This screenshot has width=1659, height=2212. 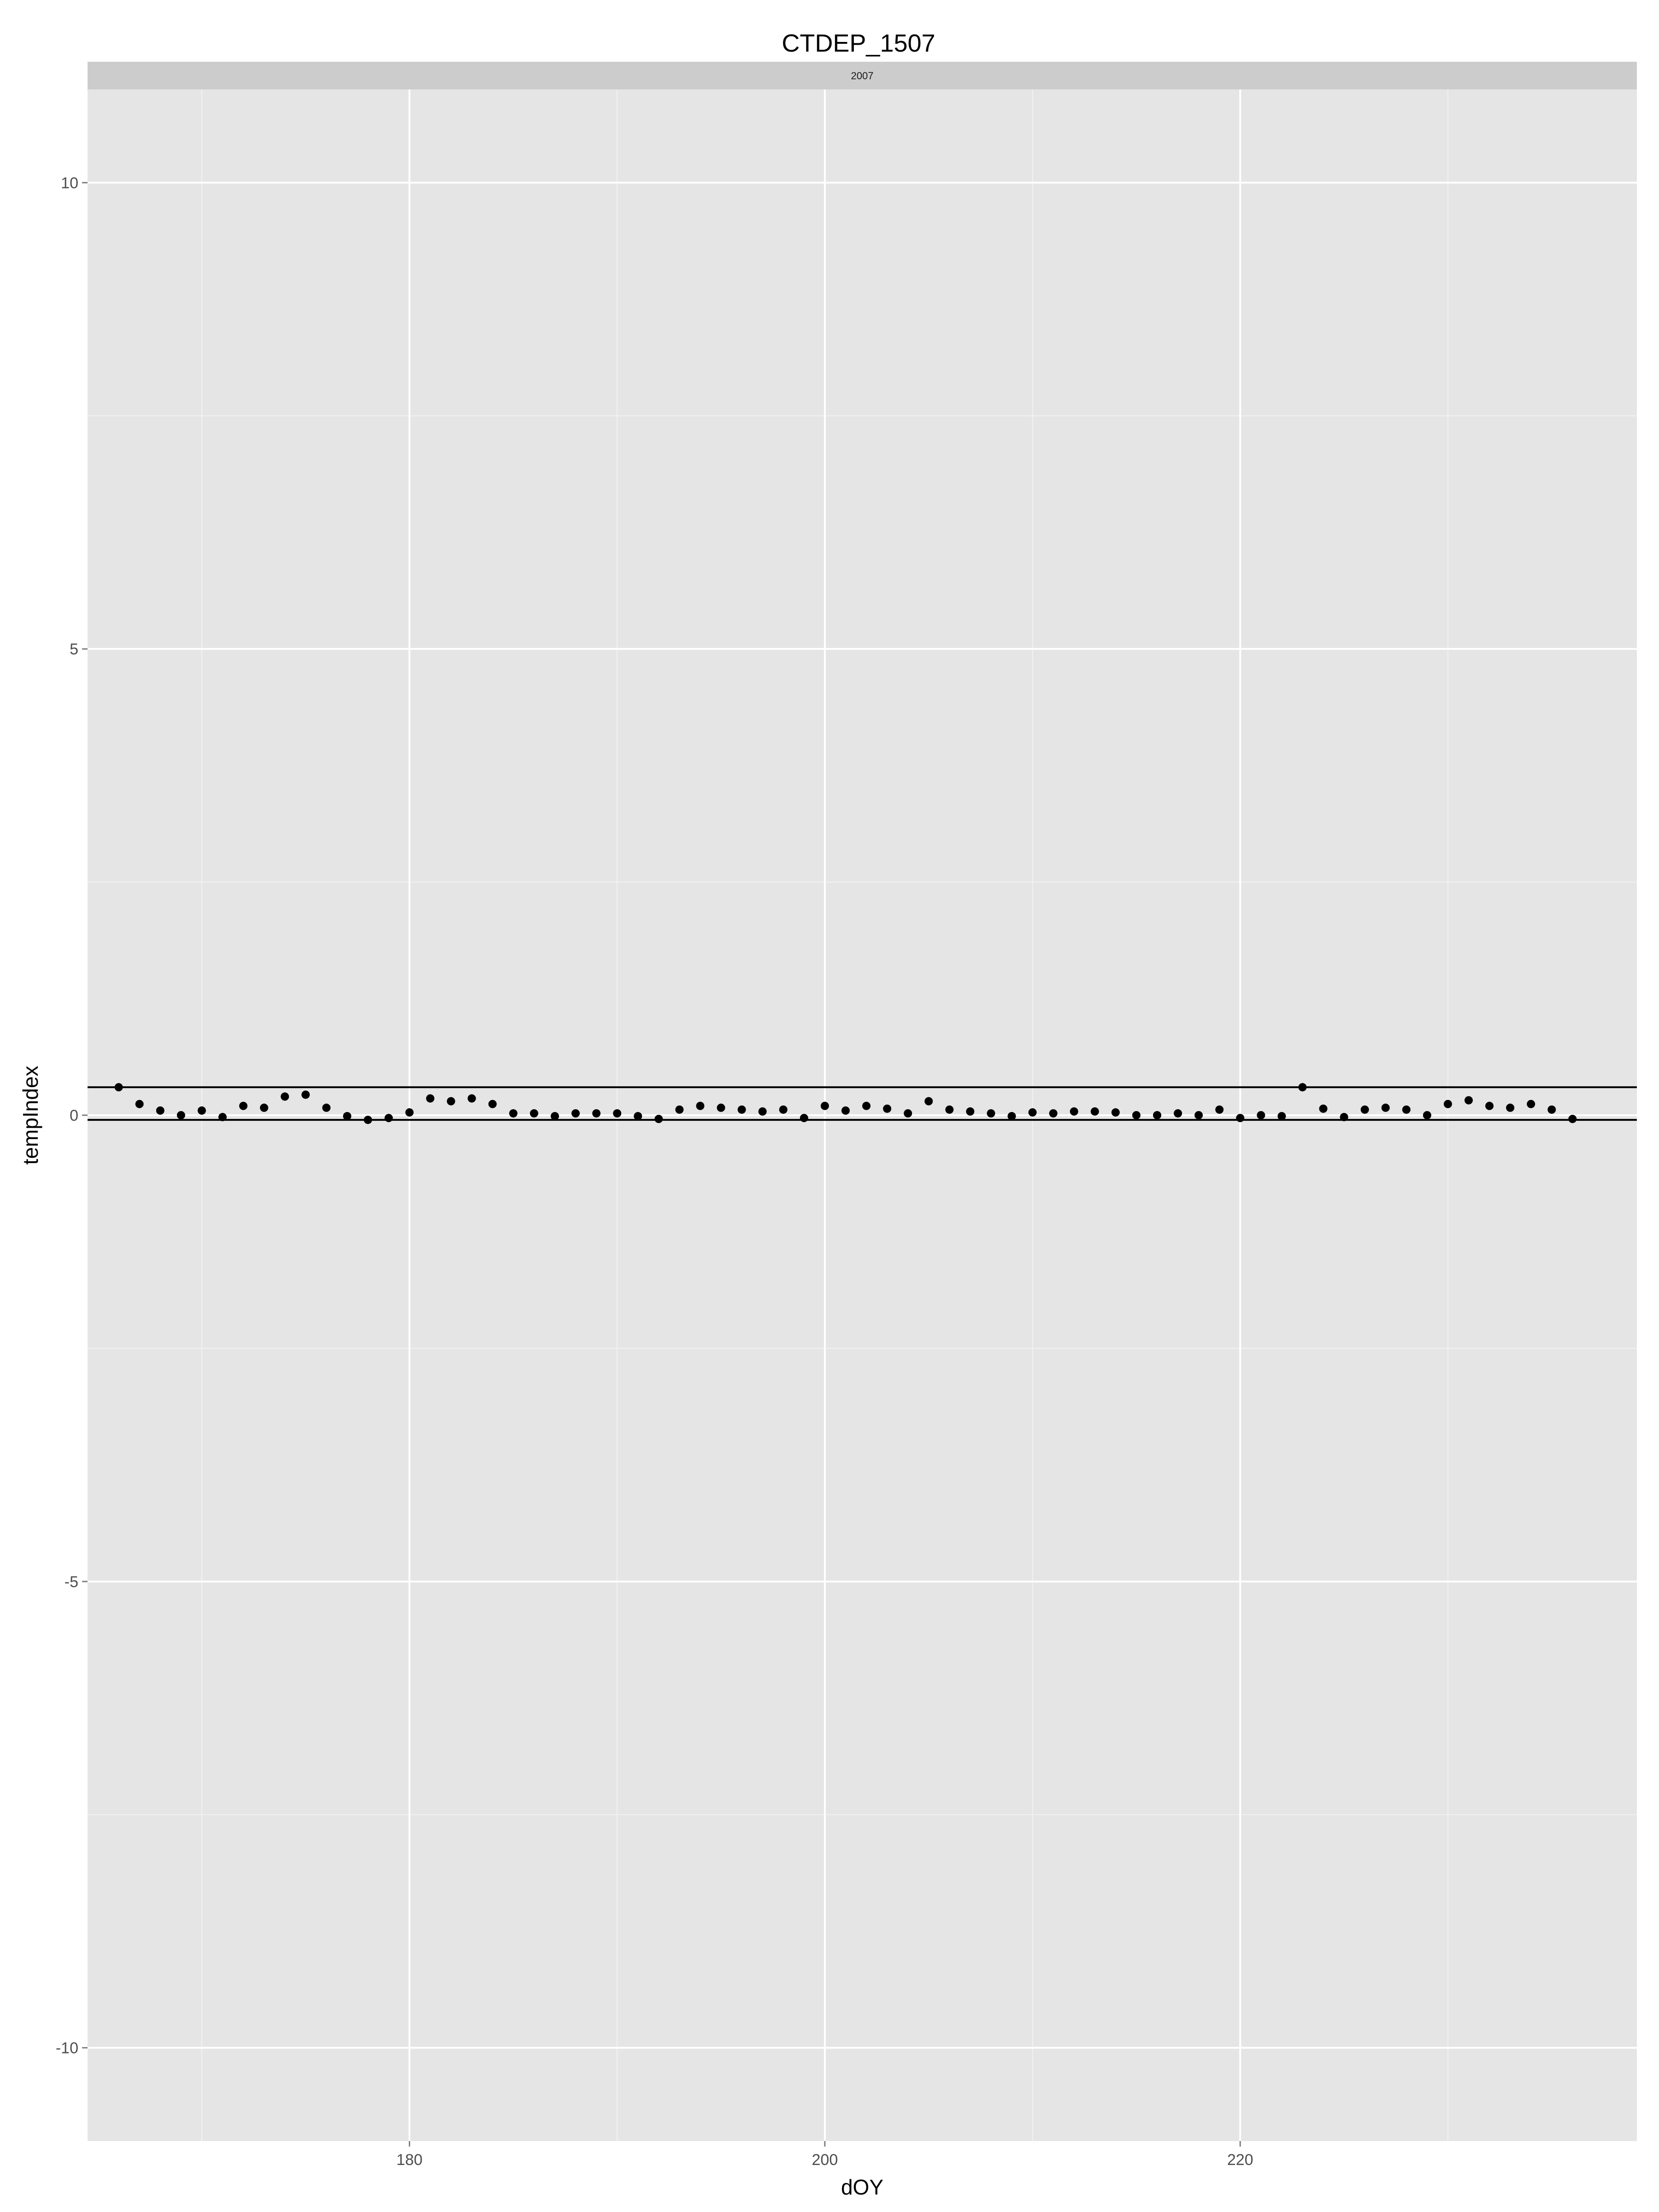 What do you see at coordinates (69, 183) in the screenshot?
I see `y-tick-label: 10` at bounding box center [69, 183].